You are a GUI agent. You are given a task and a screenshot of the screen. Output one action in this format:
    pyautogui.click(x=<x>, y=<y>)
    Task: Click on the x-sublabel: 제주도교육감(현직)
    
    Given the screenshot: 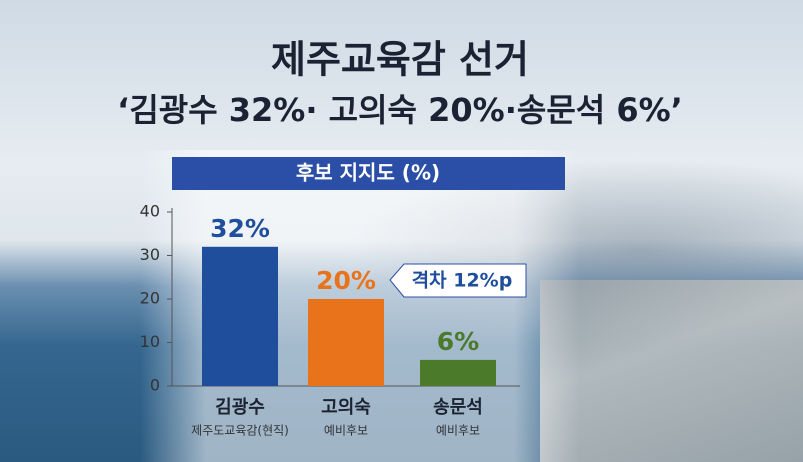 What is the action you would take?
    pyautogui.click(x=240, y=431)
    